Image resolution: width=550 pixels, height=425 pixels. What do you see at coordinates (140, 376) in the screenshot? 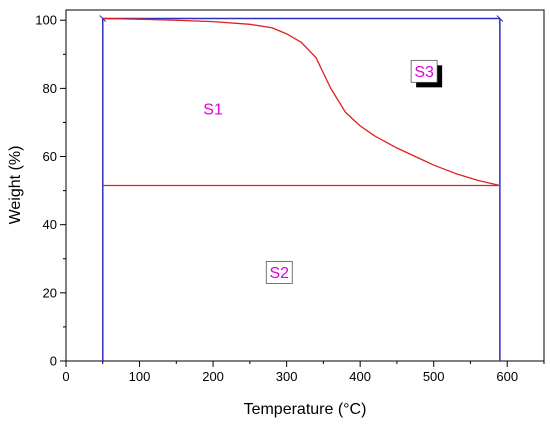
I see `x-tick-label: 100` at bounding box center [140, 376].